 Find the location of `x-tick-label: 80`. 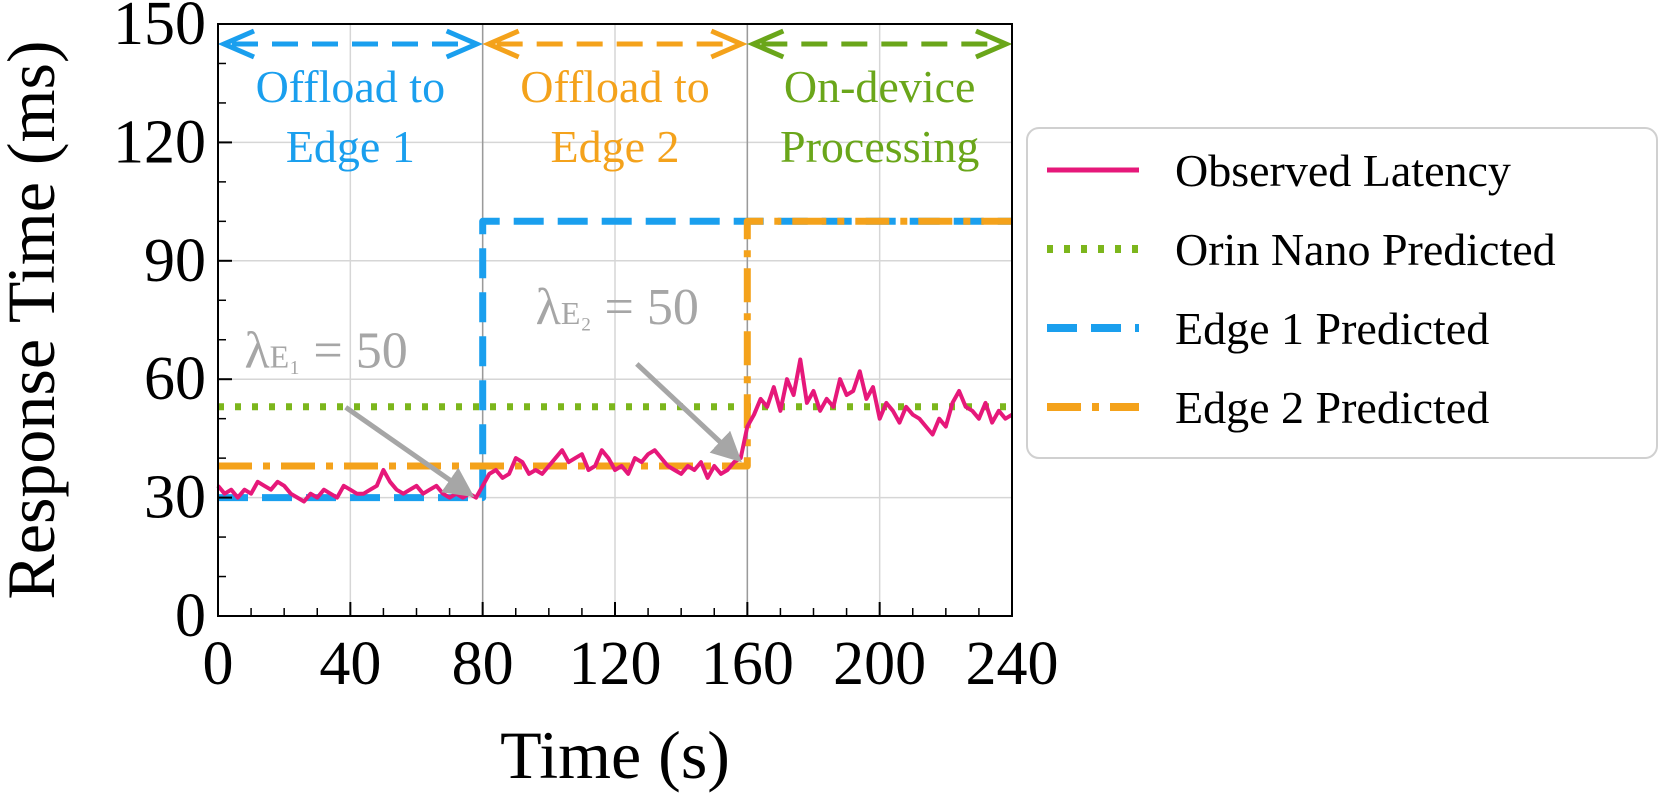

x-tick-label: 80 is located at coordinates (483, 664).